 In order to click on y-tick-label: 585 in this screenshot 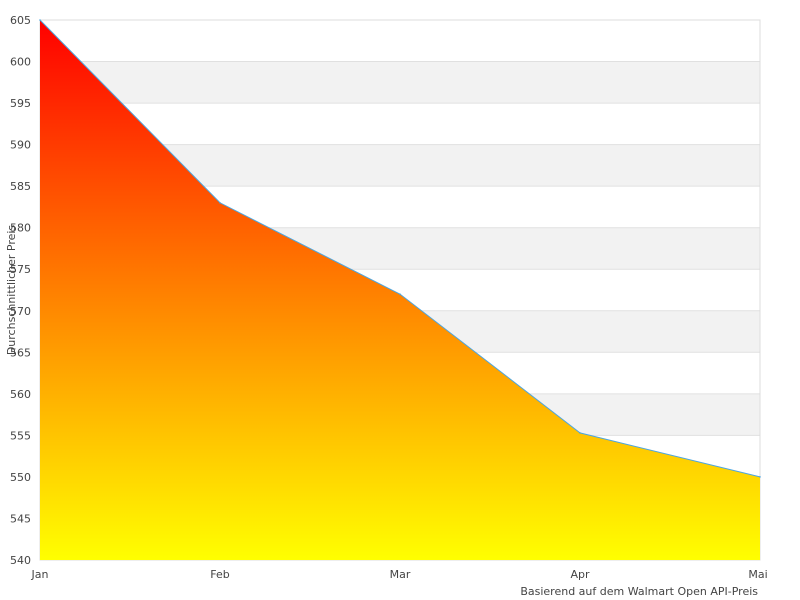, I will do `click(20, 186)`.